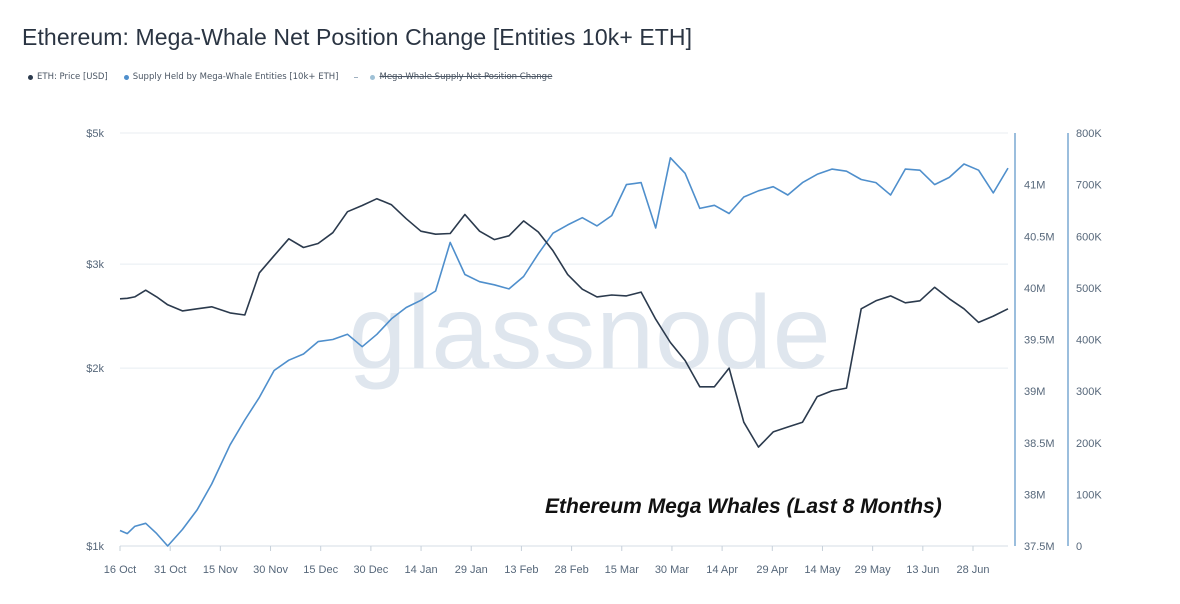 The height and width of the screenshot is (604, 1180). Describe the element at coordinates (743, 506) in the screenshot. I see `chart-annotation: Ethereum Mega Whales (Last 8 Months)` at that location.